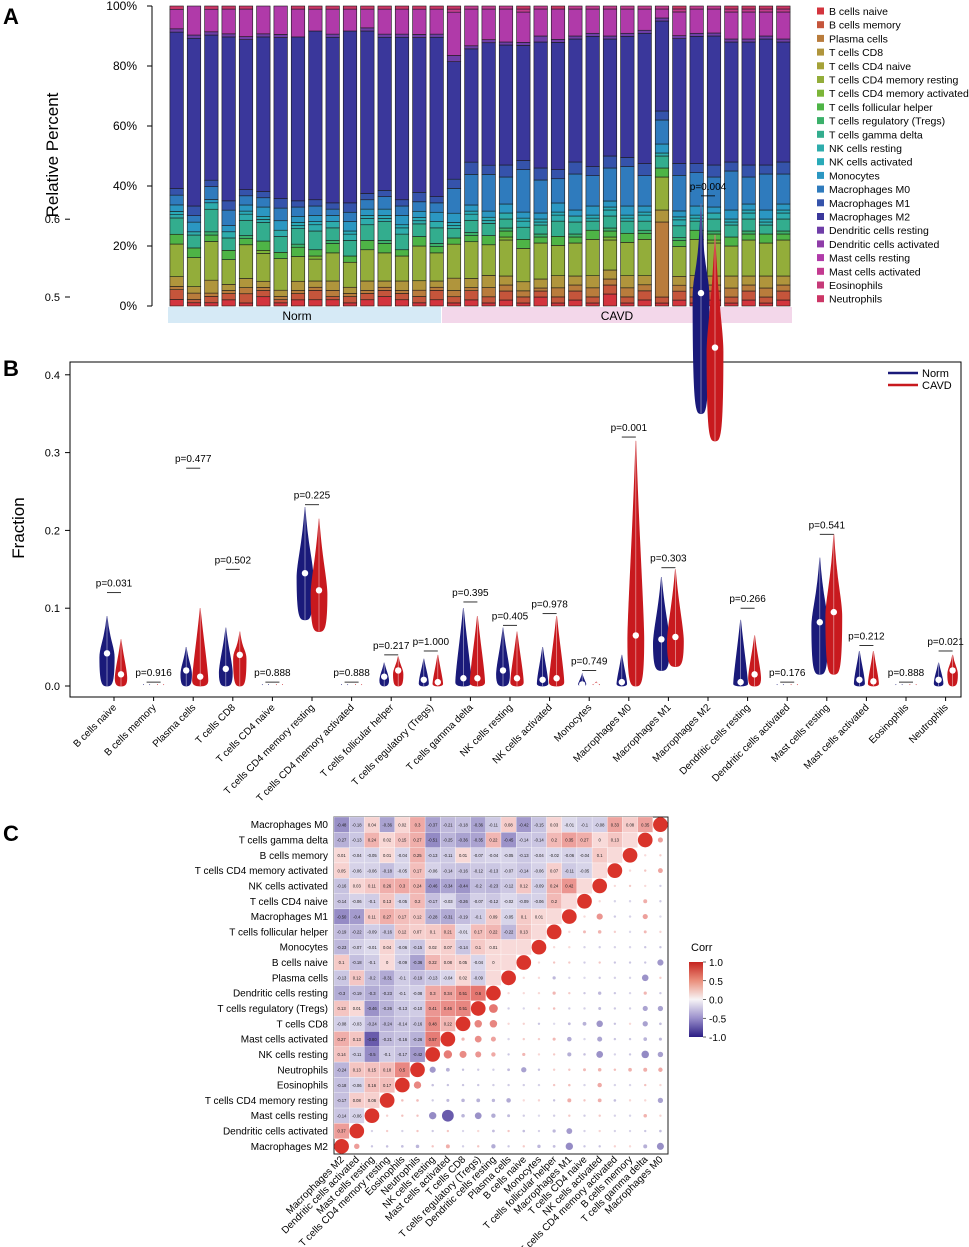 This screenshot has width=969, height=1247. What do you see at coordinates (869, 204) in the screenshot?
I see `legend-label: Macrophages M1` at bounding box center [869, 204].